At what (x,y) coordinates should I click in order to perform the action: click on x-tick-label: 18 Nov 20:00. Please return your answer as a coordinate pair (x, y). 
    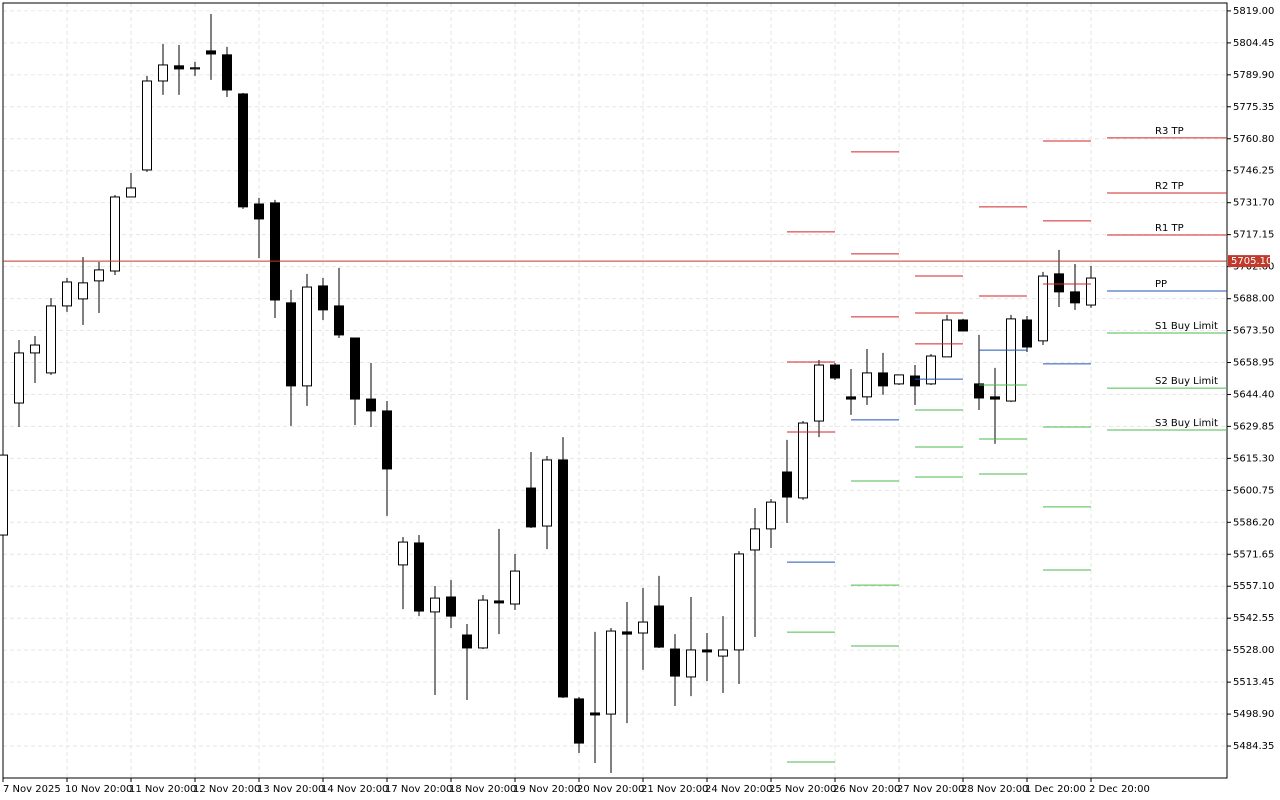
    Looking at the image, I should click on (482, 789).